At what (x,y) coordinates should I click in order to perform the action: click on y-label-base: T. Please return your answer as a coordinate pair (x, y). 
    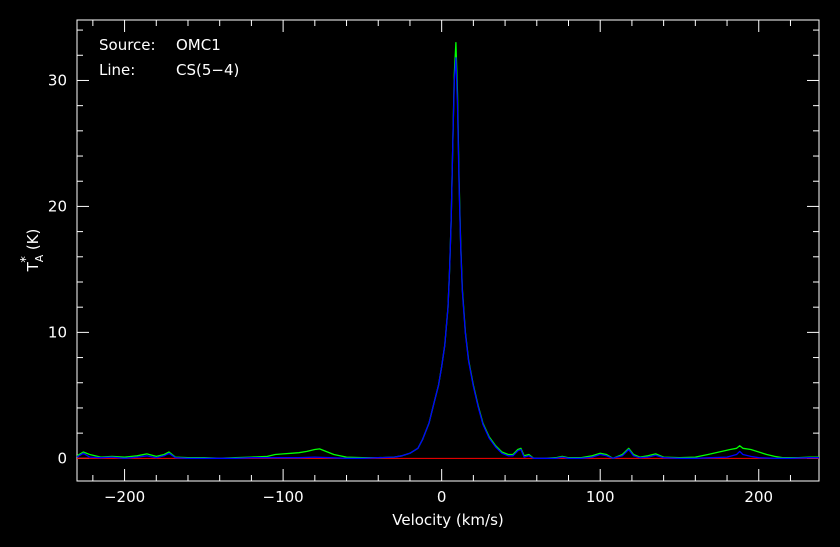
    Looking at the image, I should click on (33, 266).